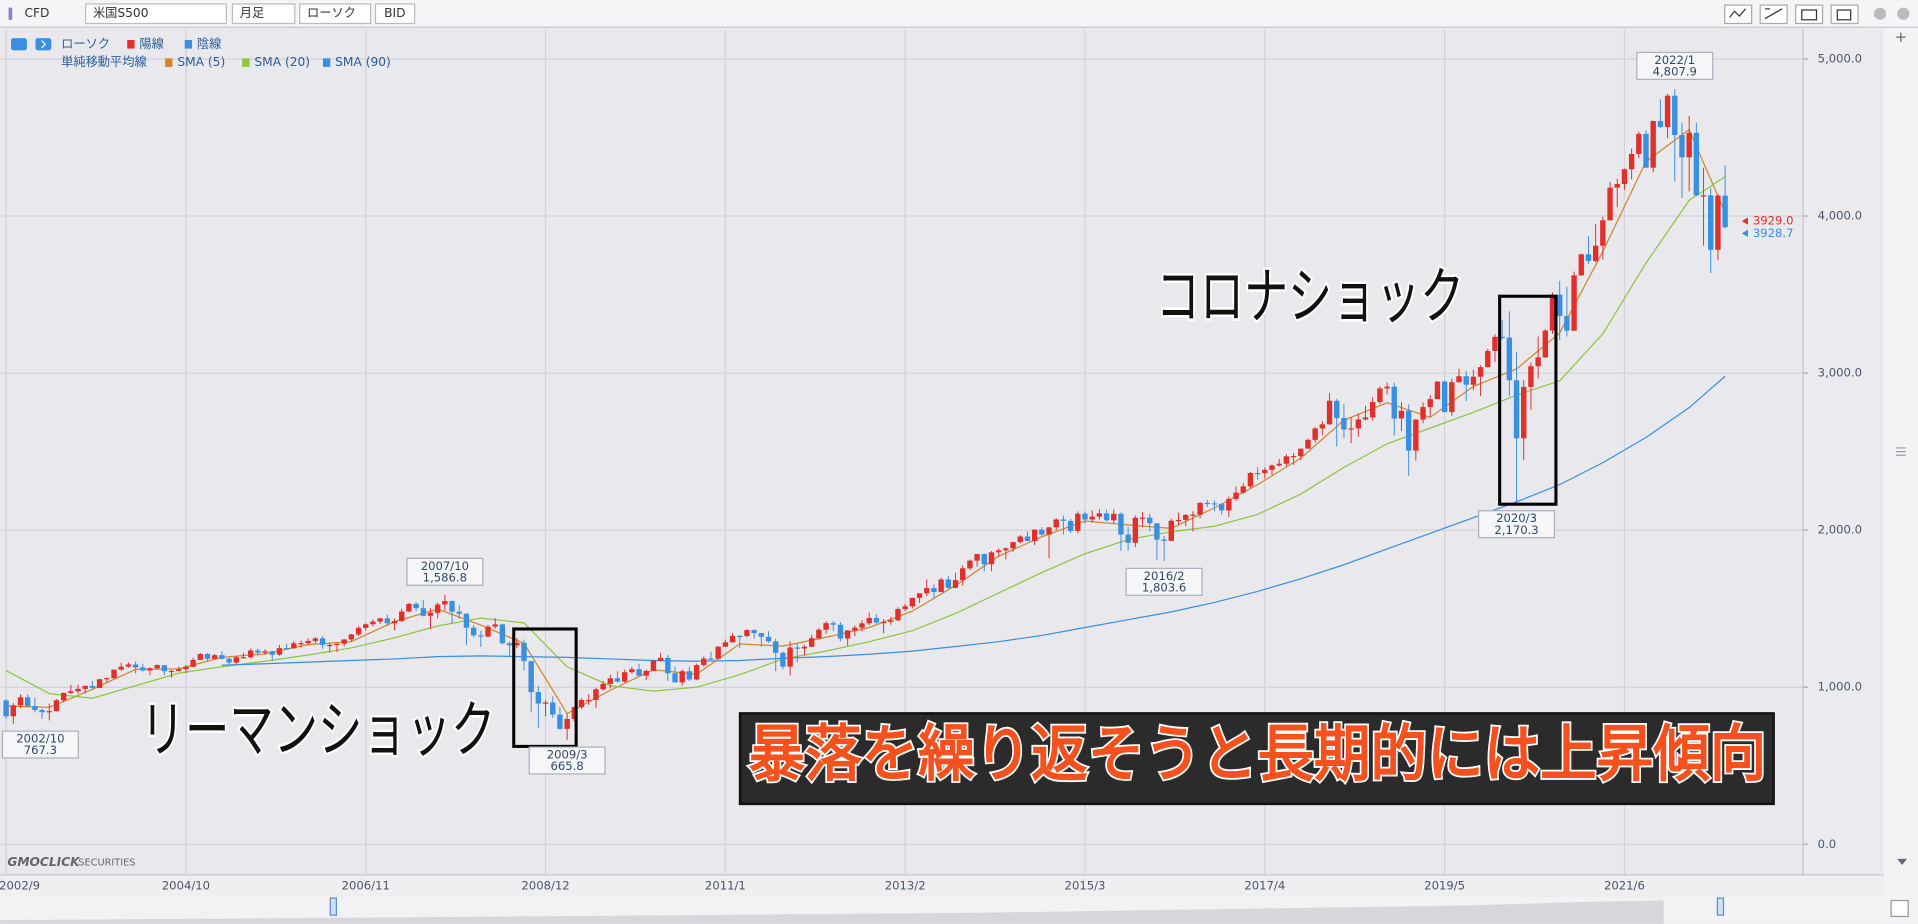 The height and width of the screenshot is (924, 1918). Describe the element at coordinates (201, 62) in the screenshot. I see `legend-series: SMA (5)` at that location.